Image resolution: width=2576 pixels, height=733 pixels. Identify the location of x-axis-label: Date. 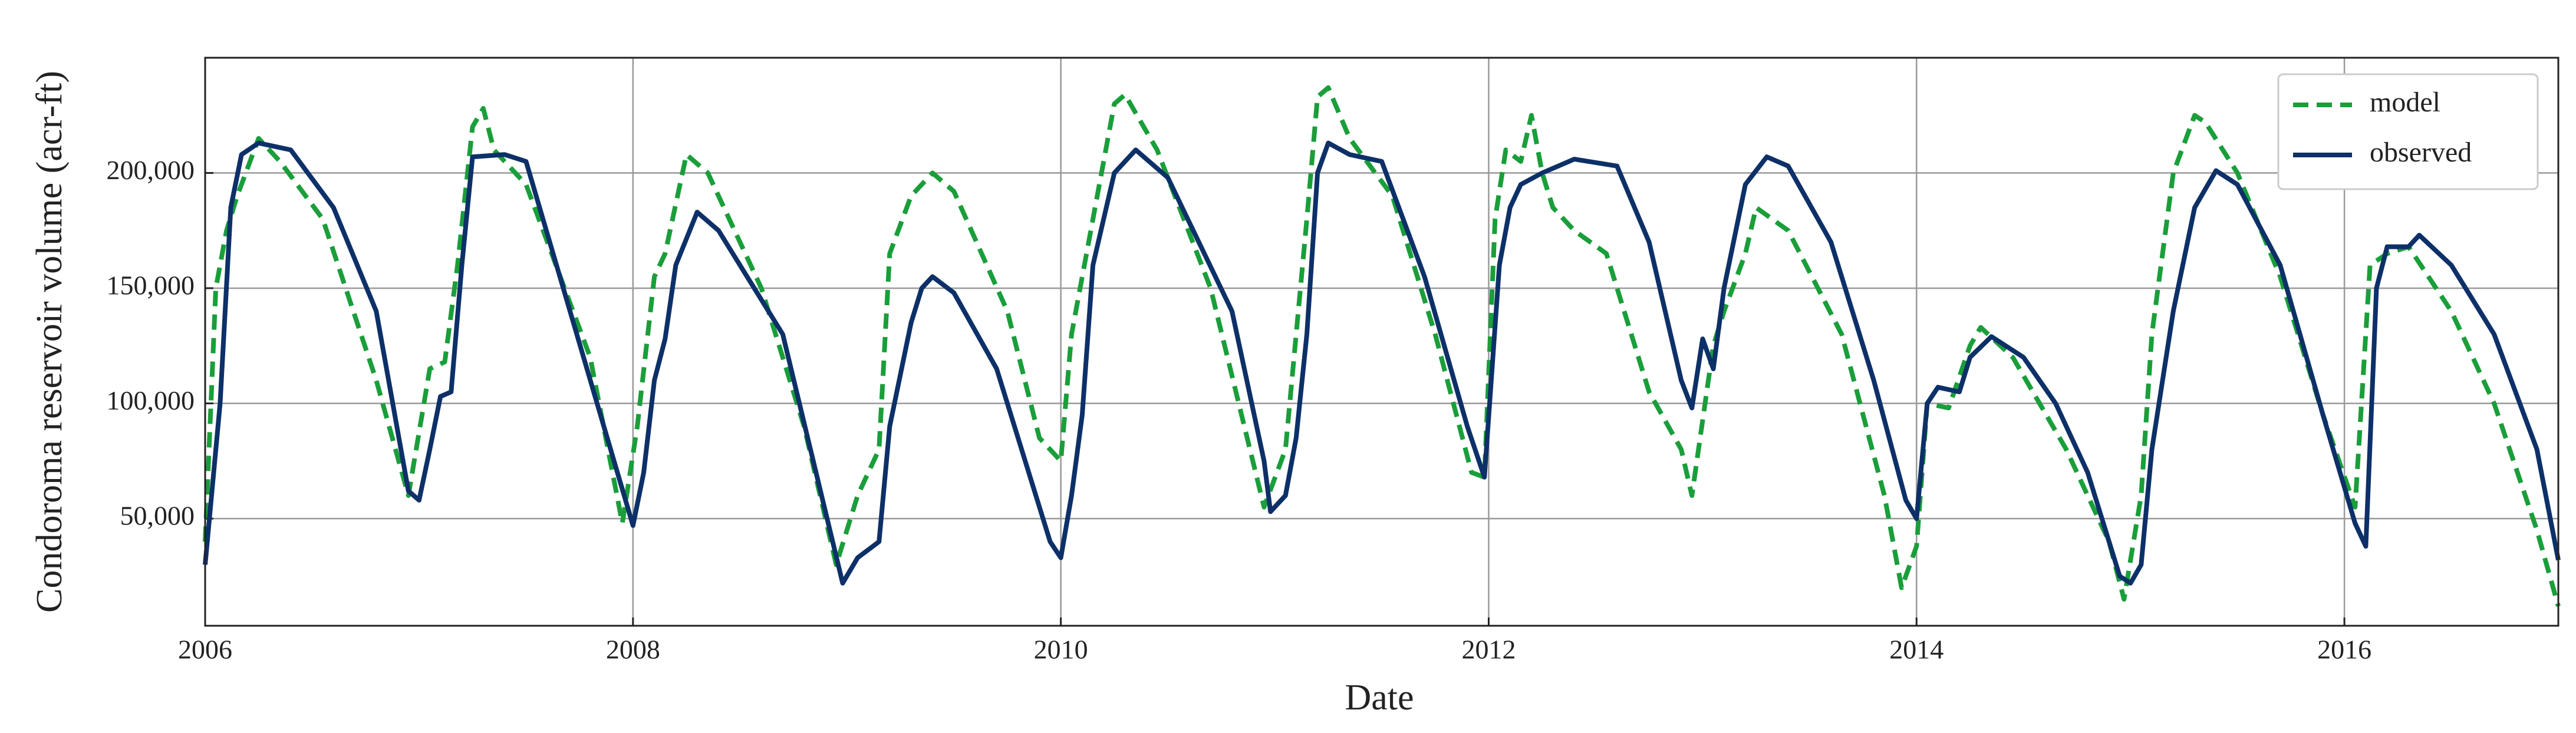
(1379, 698).